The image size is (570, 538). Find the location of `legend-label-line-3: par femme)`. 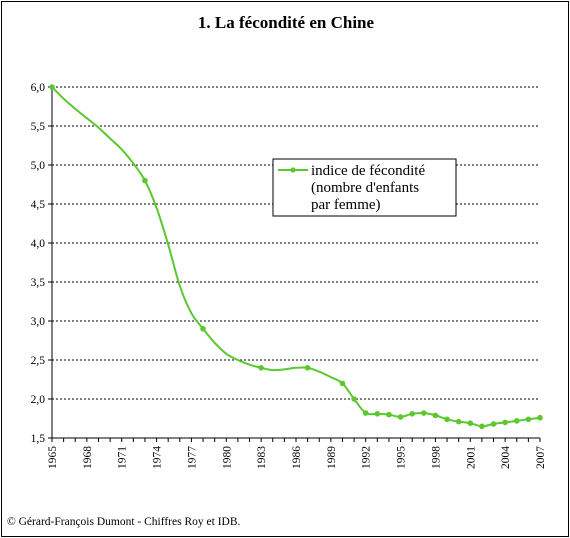

legend-label-line-3: par femme) is located at coordinates (346, 205).